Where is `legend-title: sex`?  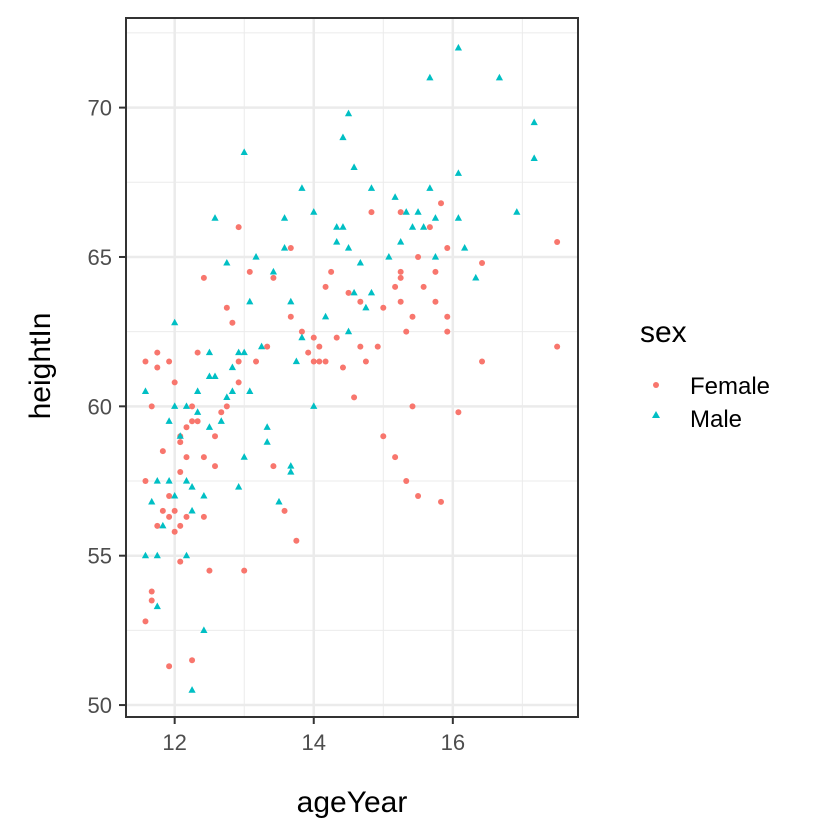
legend-title: sex is located at coordinates (663, 332).